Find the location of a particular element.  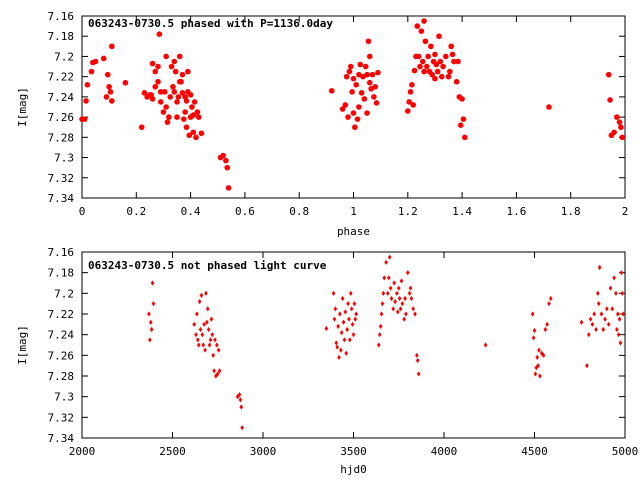

y-tick-label: 7.26 is located at coordinates (61, 355).